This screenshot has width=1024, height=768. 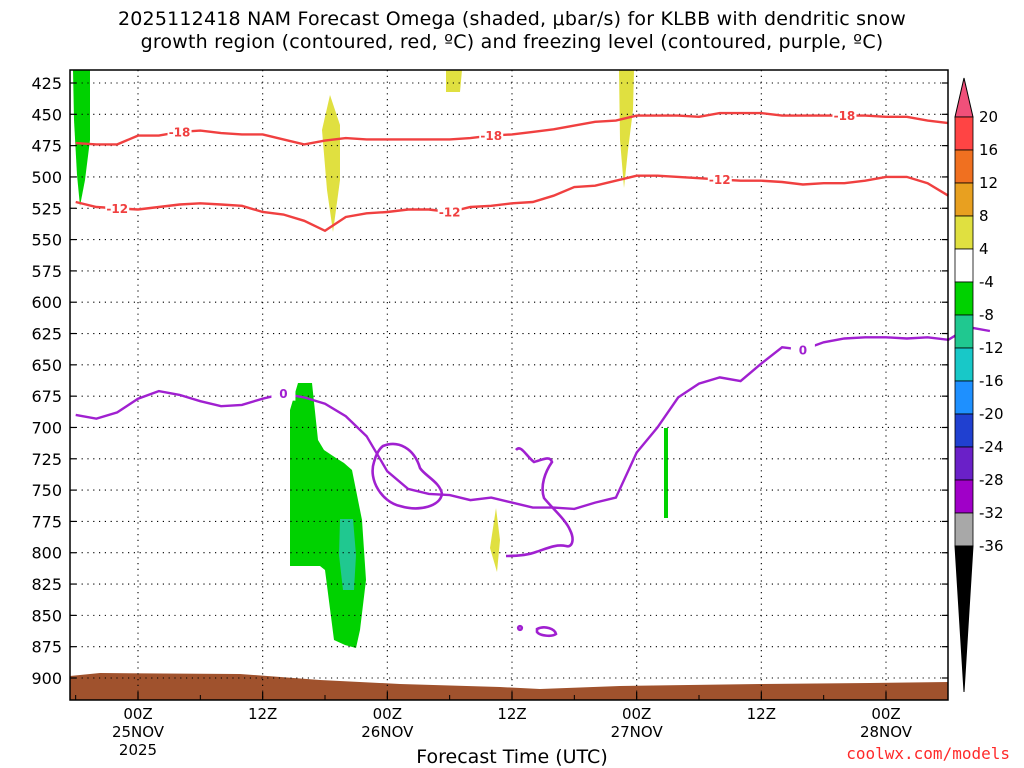 What do you see at coordinates (512, 128) in the screenshot?
I see `contour-minus18` at bounding box center [512, 128].